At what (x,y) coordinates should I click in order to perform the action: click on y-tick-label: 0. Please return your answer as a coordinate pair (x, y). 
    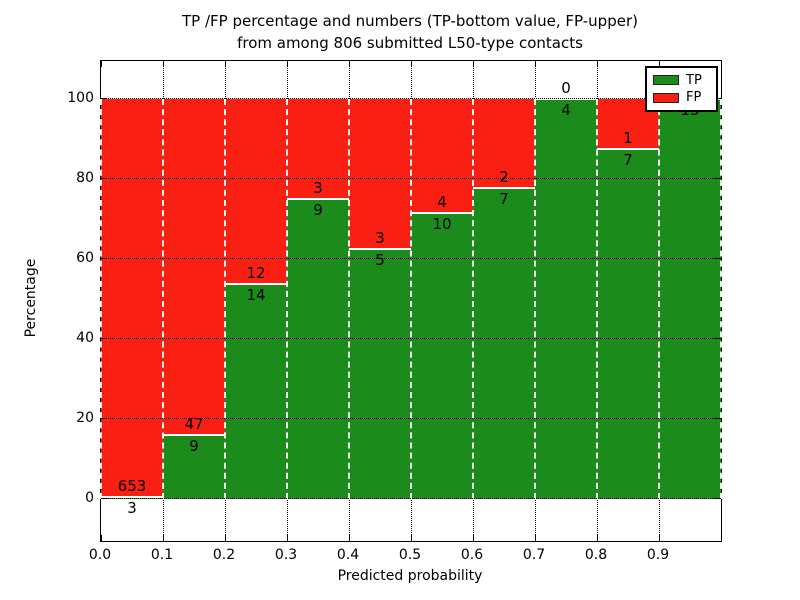
    Looking at the image, I should click on (89, 498).